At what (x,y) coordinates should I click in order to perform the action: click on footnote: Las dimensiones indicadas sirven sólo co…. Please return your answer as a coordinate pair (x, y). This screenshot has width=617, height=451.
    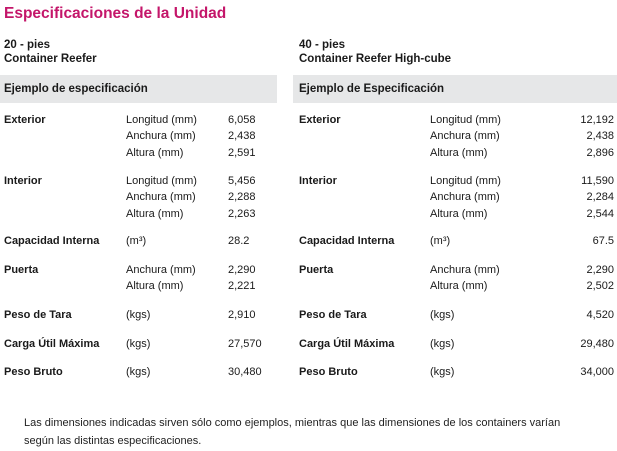
    Looking at the image, I should click on (292, 432).